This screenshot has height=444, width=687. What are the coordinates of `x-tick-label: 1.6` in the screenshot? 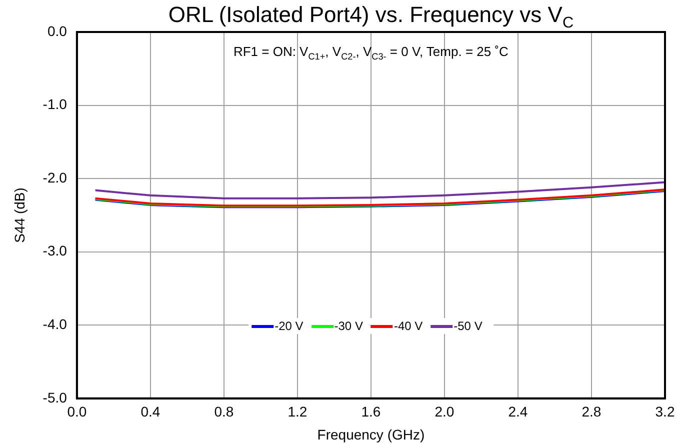 It's located at (371, 412).